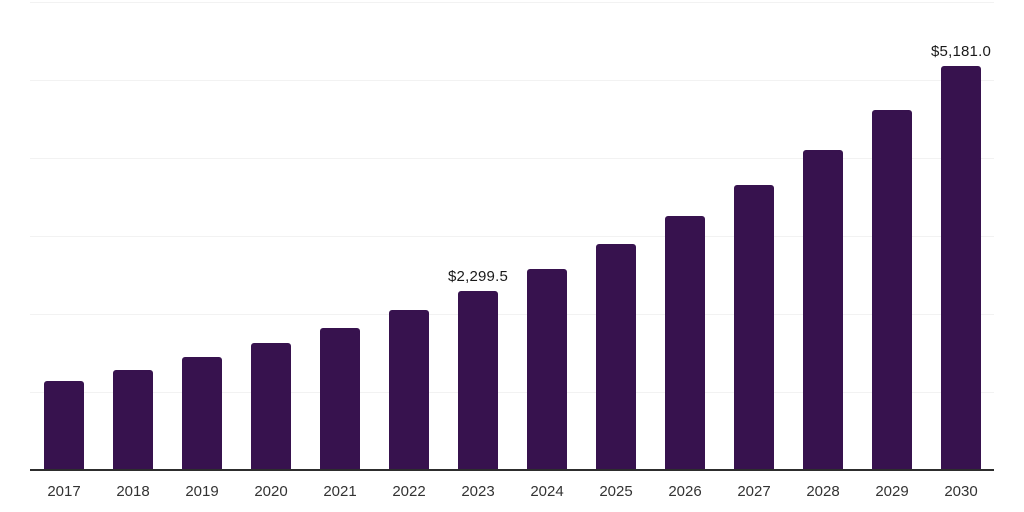 This screenshot has height=512, width=1024. I want to click on x-tick-2023: 2023, so click(478, 491).